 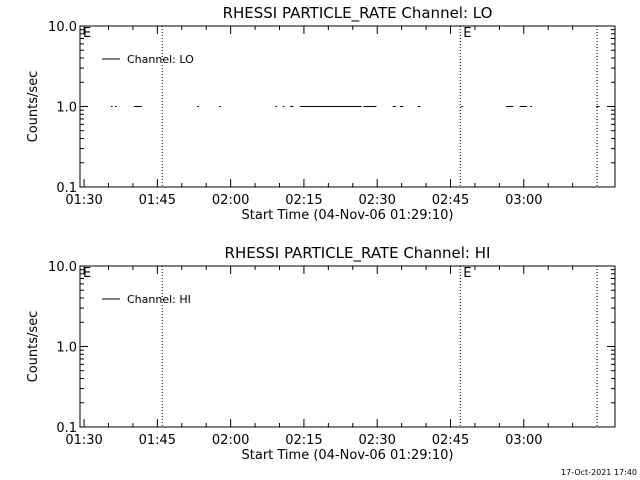 What do you see at coordinates (358, 13) in the screenshot?
I see `chart-title: RHESSI PARTICLE_RATE Channel: LO` at bounding box center [358, 13].